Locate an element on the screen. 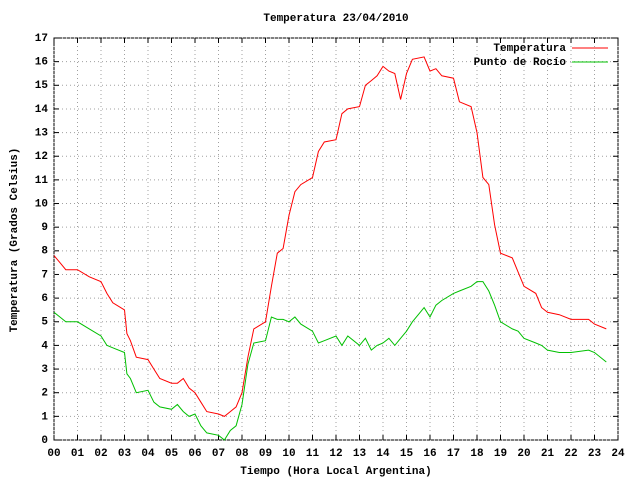 The width and height of the screenshot is (640, 480). x-tick-label: 02 is located at coordinates (100, 454).